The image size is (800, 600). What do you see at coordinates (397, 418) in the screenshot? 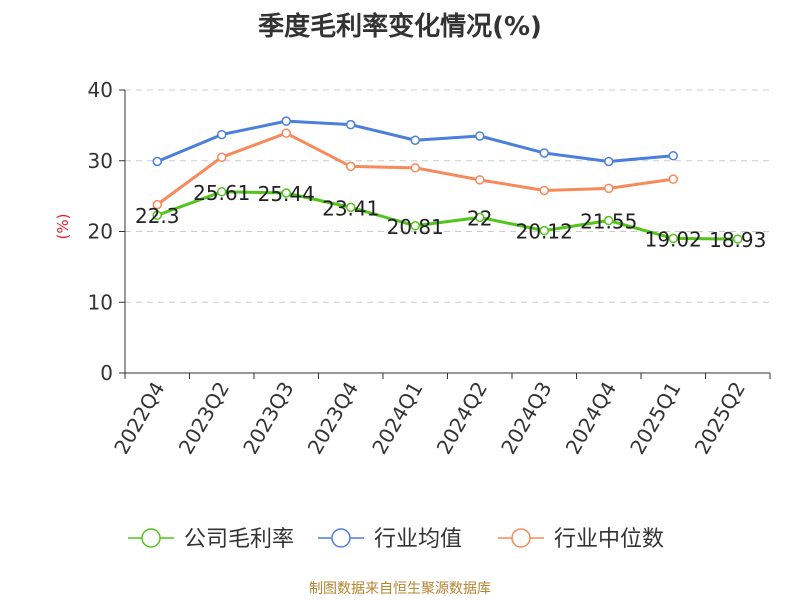
I see `x-tick-label: 2024Q1` at bounding box center [397, 418].